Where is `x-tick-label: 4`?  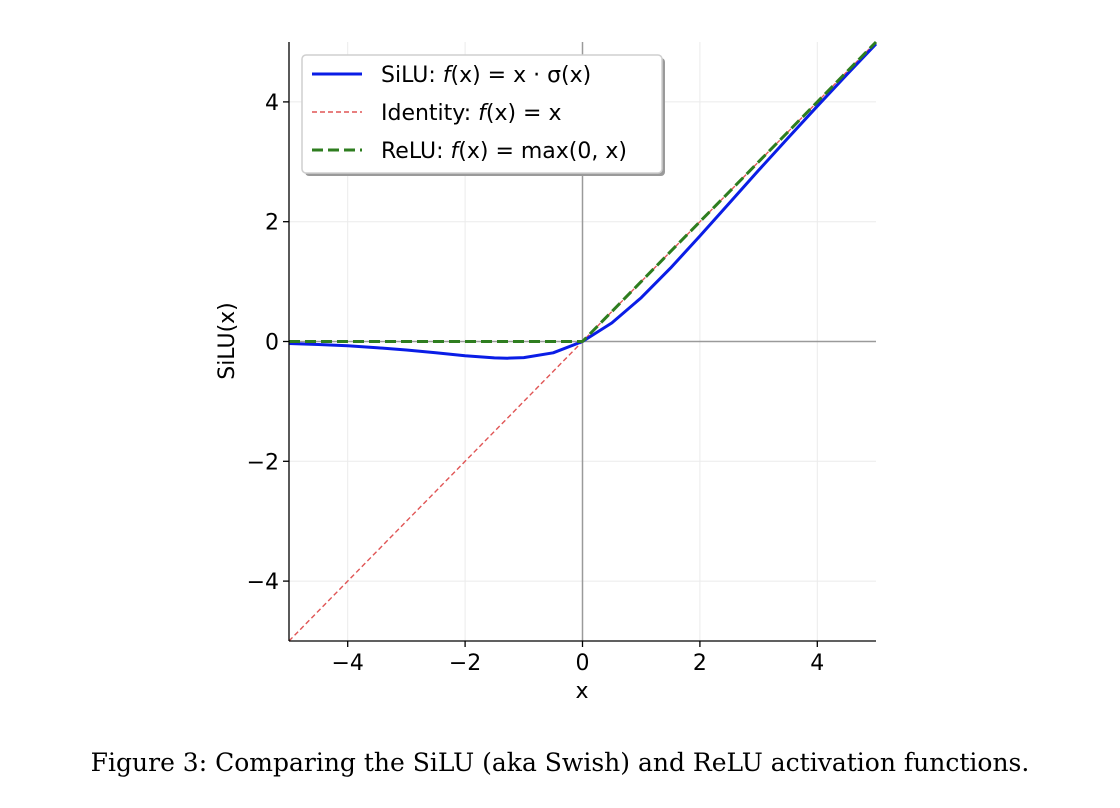 x-tick-label: 4 is located at coordinates (817, 663).